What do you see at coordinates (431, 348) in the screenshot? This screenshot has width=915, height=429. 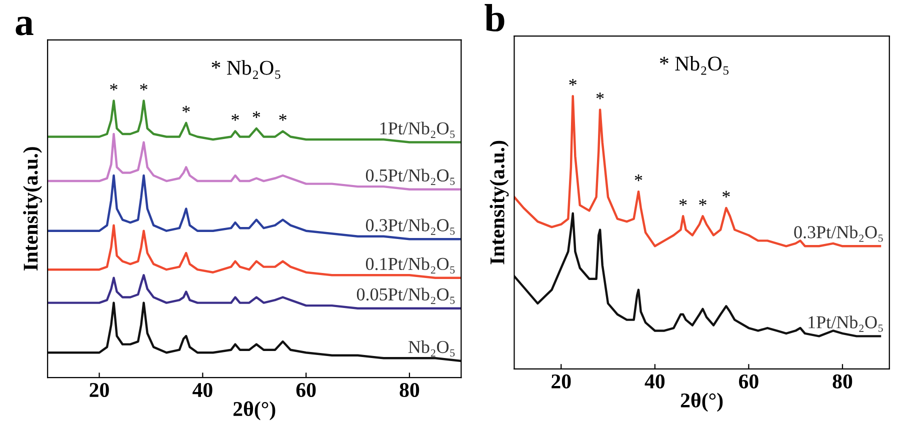 I see `series-label: Nb₂O₅` at bounding box center [431, 348].